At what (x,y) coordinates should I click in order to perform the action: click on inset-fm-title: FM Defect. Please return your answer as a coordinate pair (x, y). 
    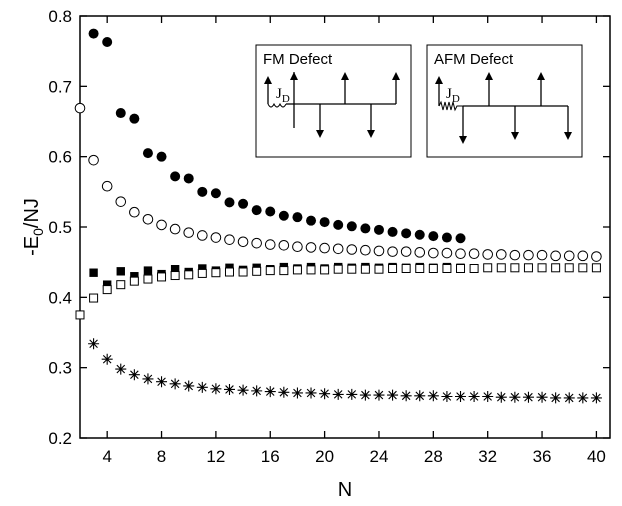
    Looking at the image, I should click on (298, 59).